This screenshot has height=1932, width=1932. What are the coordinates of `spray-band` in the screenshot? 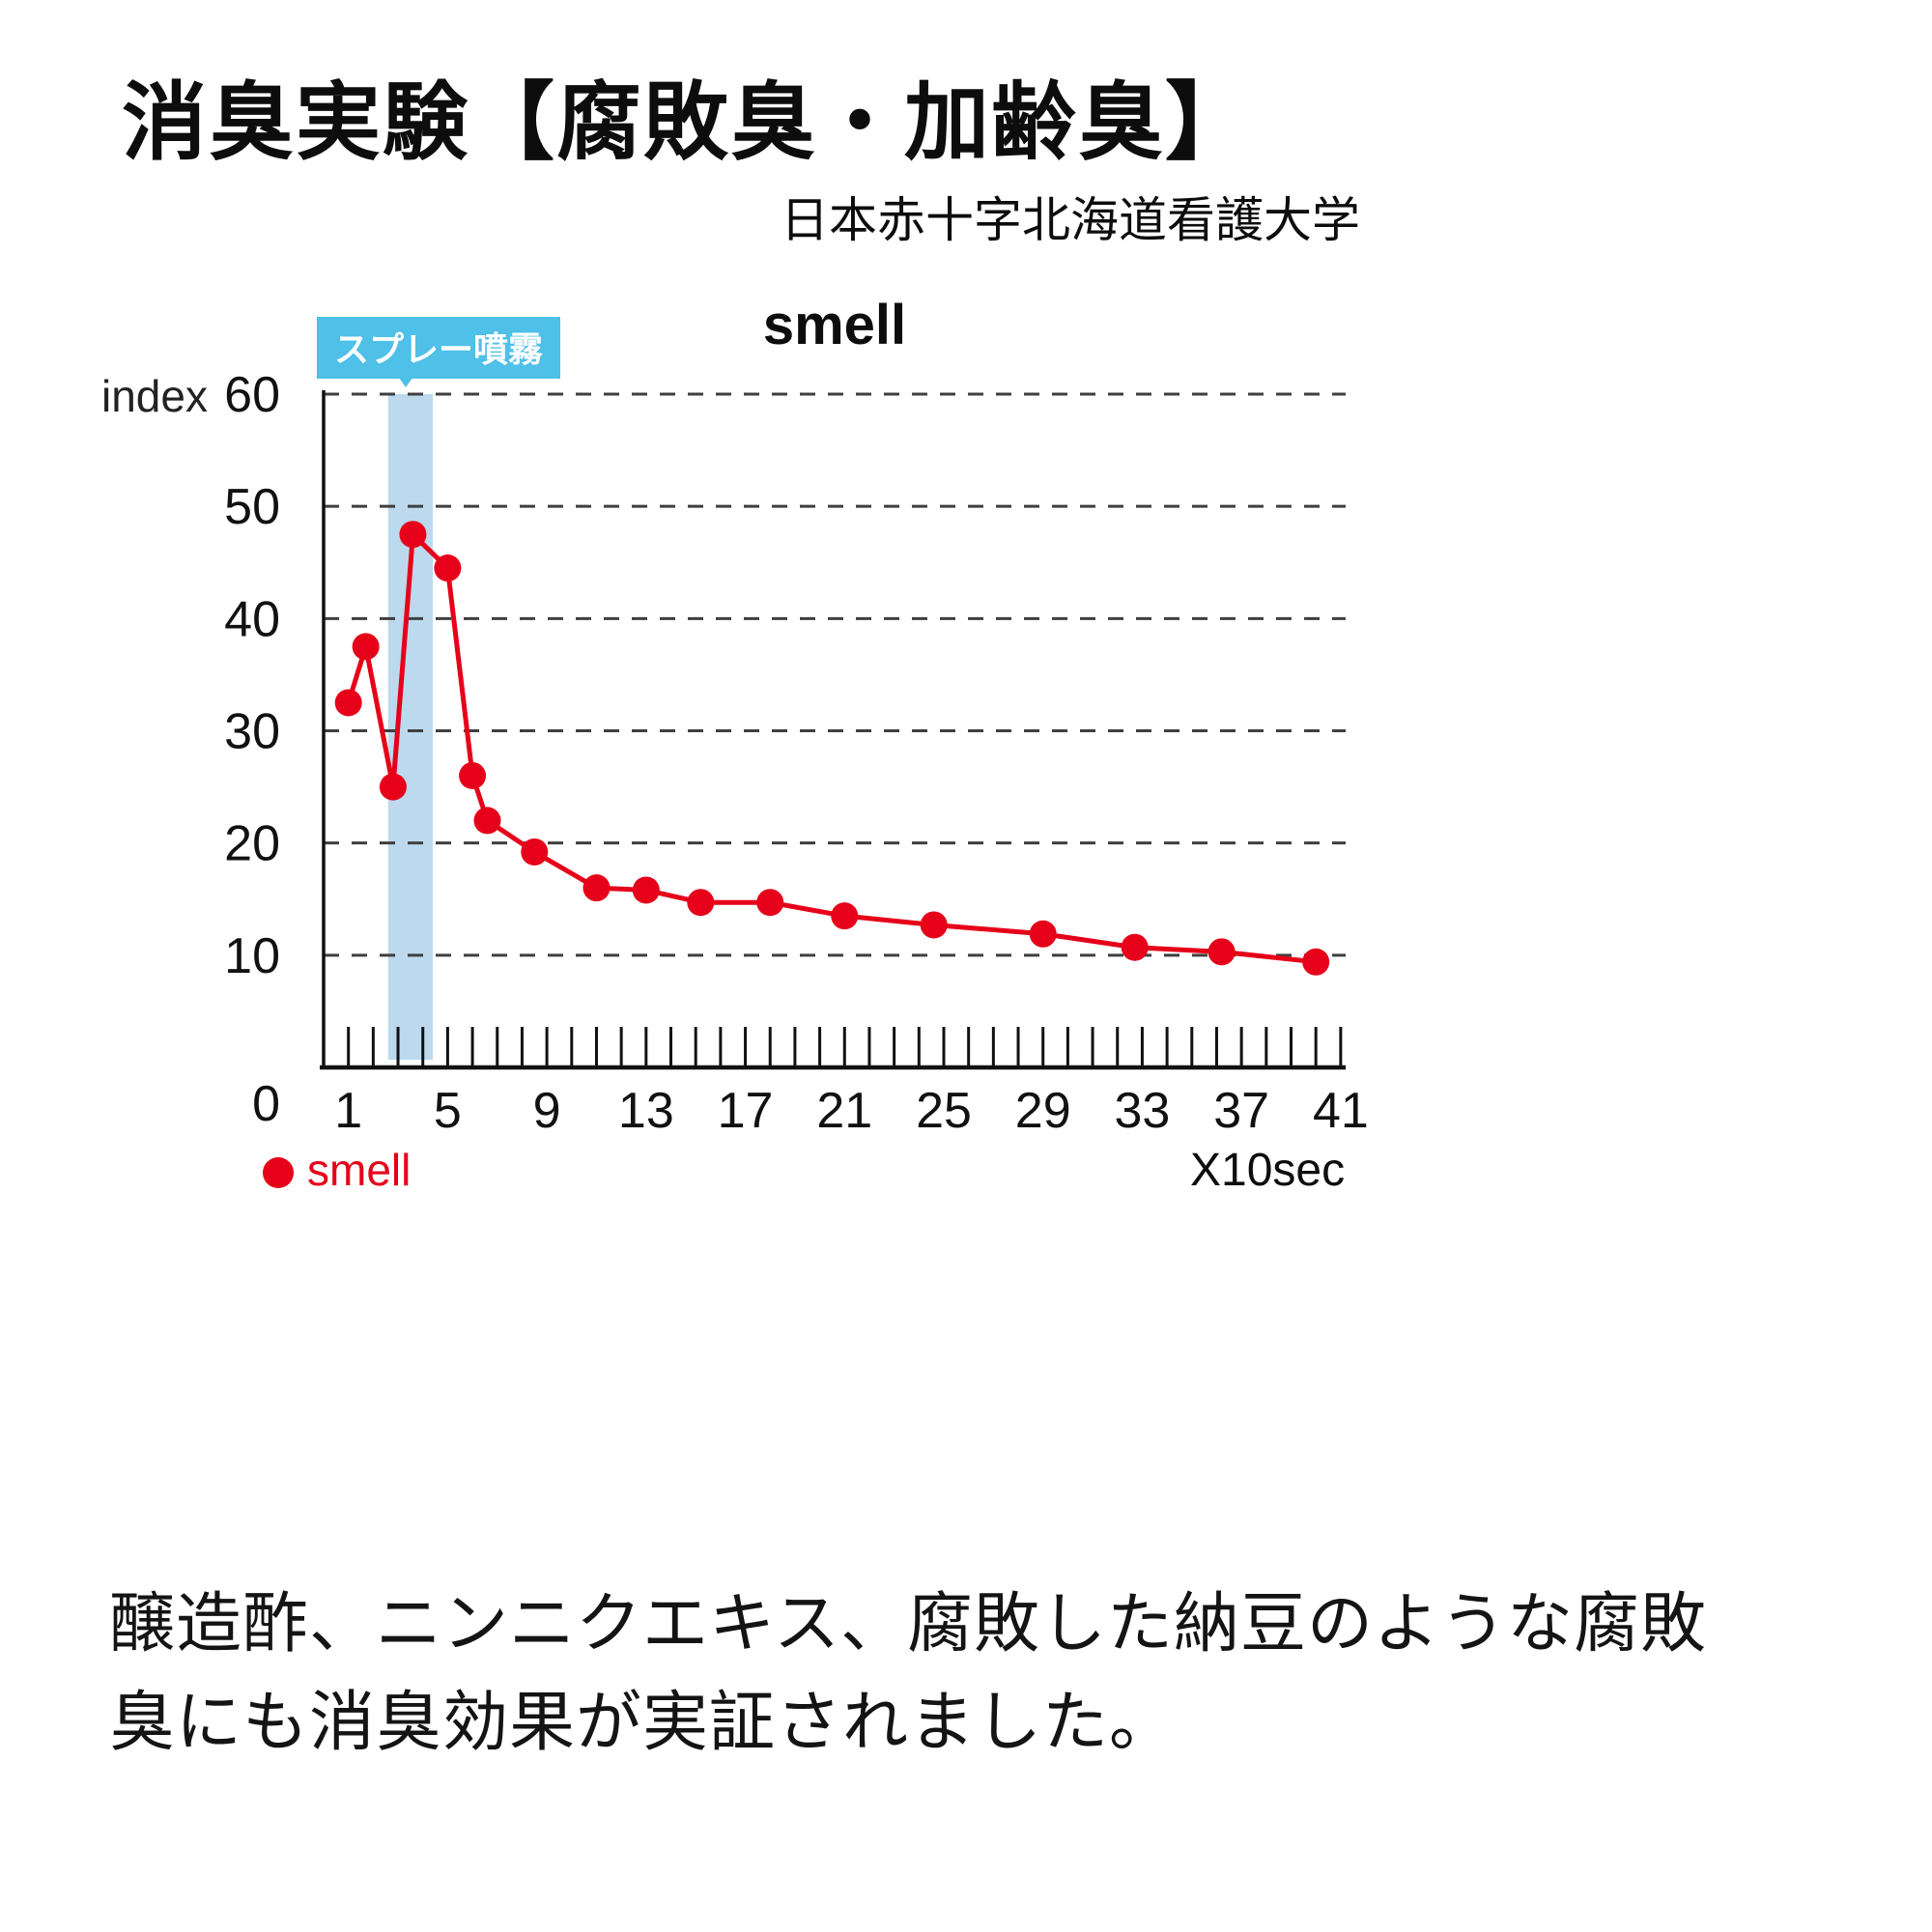 It's located at (410, 727).